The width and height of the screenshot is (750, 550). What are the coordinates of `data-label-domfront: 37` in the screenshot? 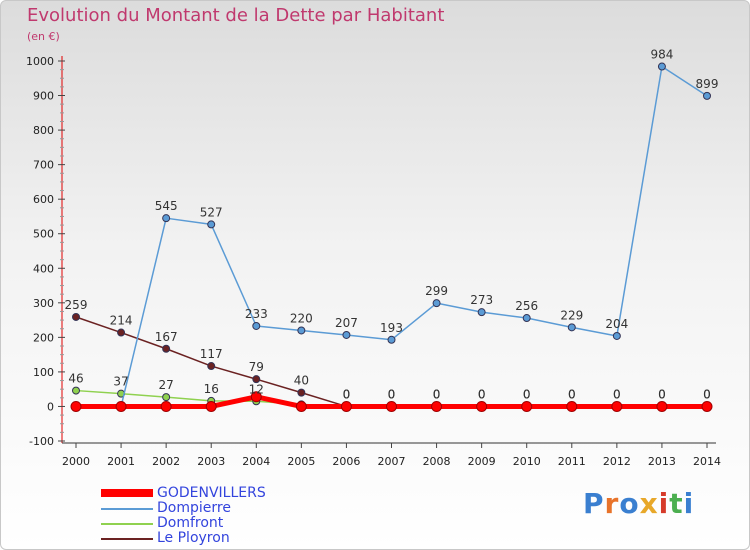 It's located at (120, 382).